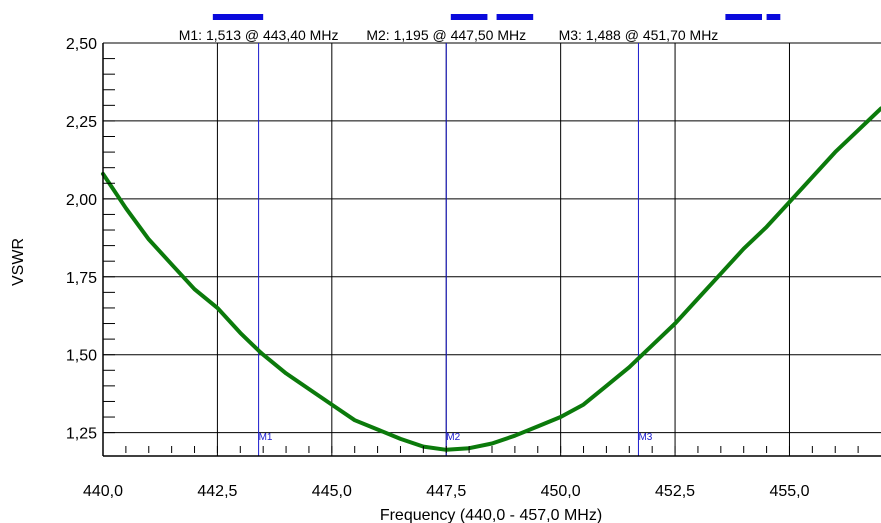 The width and height of the screenshot is (881, 523). I want to click on y-tick-label: 2,50, so click(81, 44).